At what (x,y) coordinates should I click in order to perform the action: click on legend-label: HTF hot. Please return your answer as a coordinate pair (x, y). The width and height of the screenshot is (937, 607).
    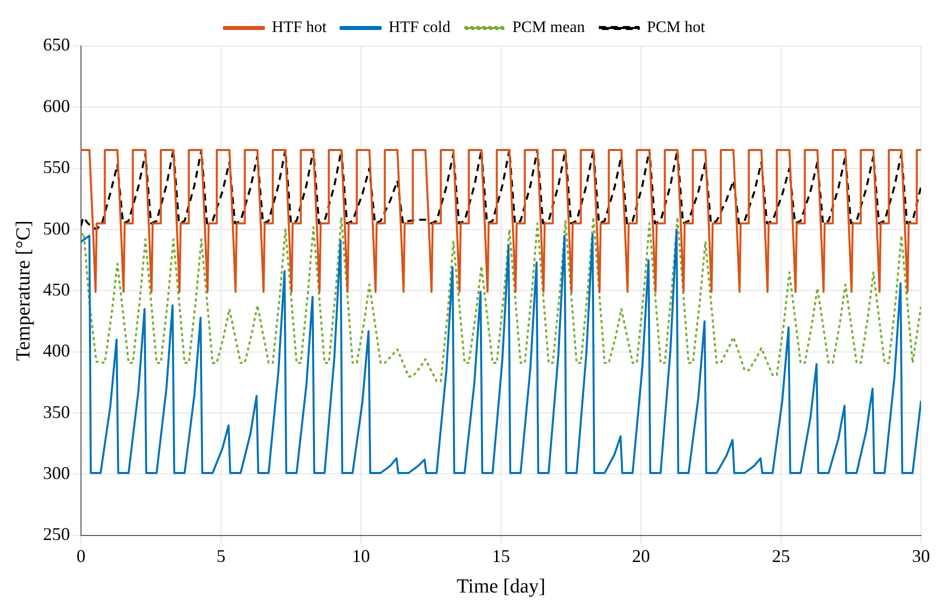
    Looking at the image, I should click on (300, 27).